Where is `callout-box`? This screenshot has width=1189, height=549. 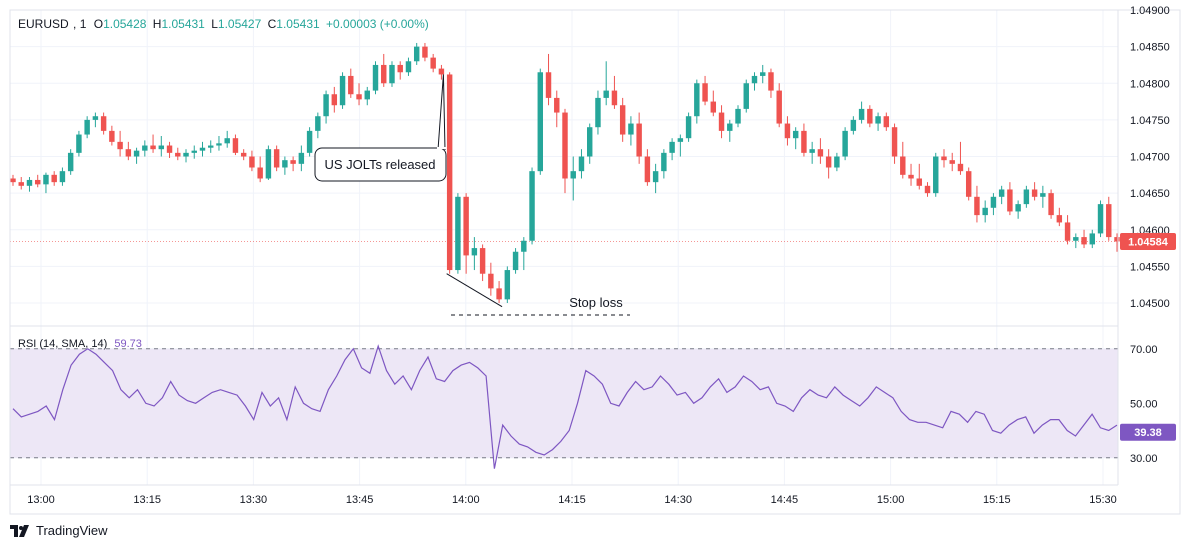 callout-box is located at coordinates (380, 164).